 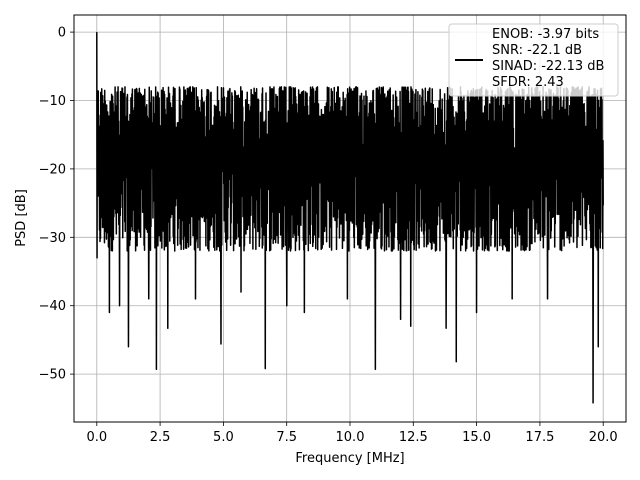 What do you see at coordinates (21, 218) in the screenshot?
I see `y-axis-label: PSD [dB]` at bounding box center [21, 218].